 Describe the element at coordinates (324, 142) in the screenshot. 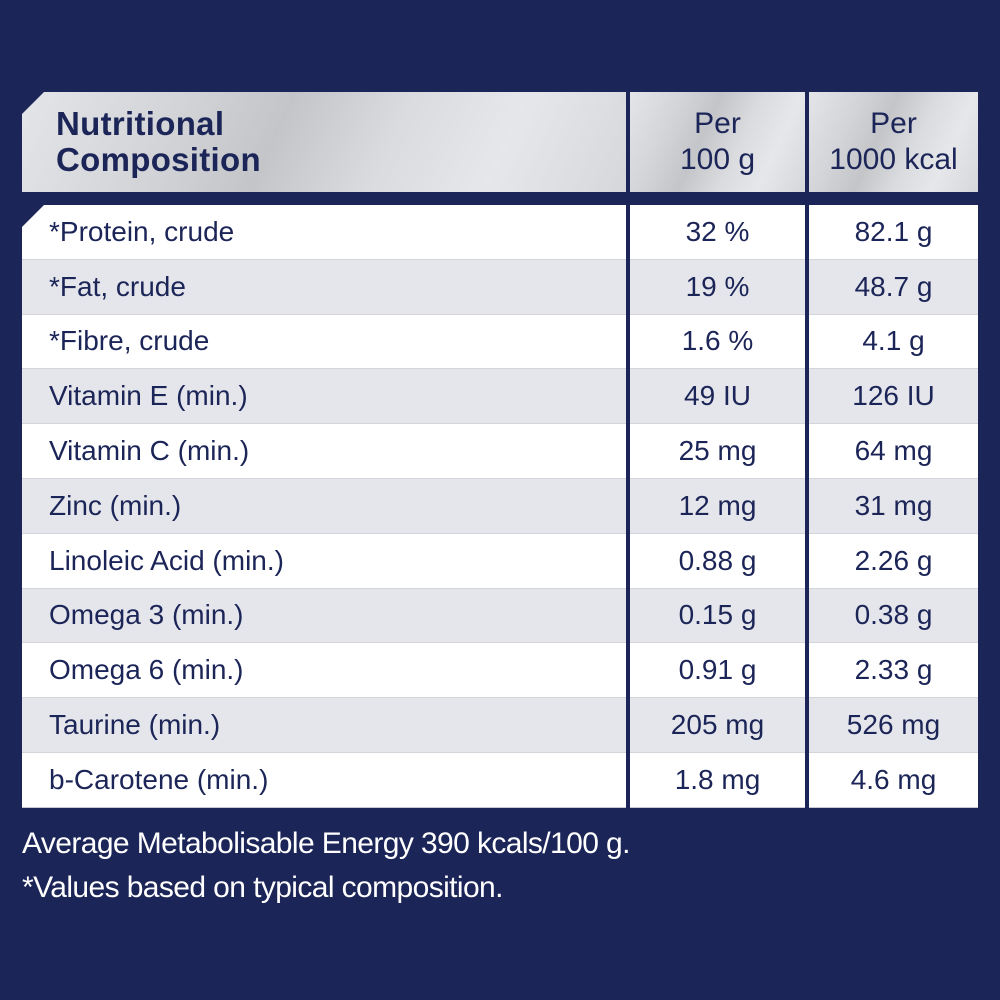

I see `header-nutrient-cell: Nutritional Composition` at that location.